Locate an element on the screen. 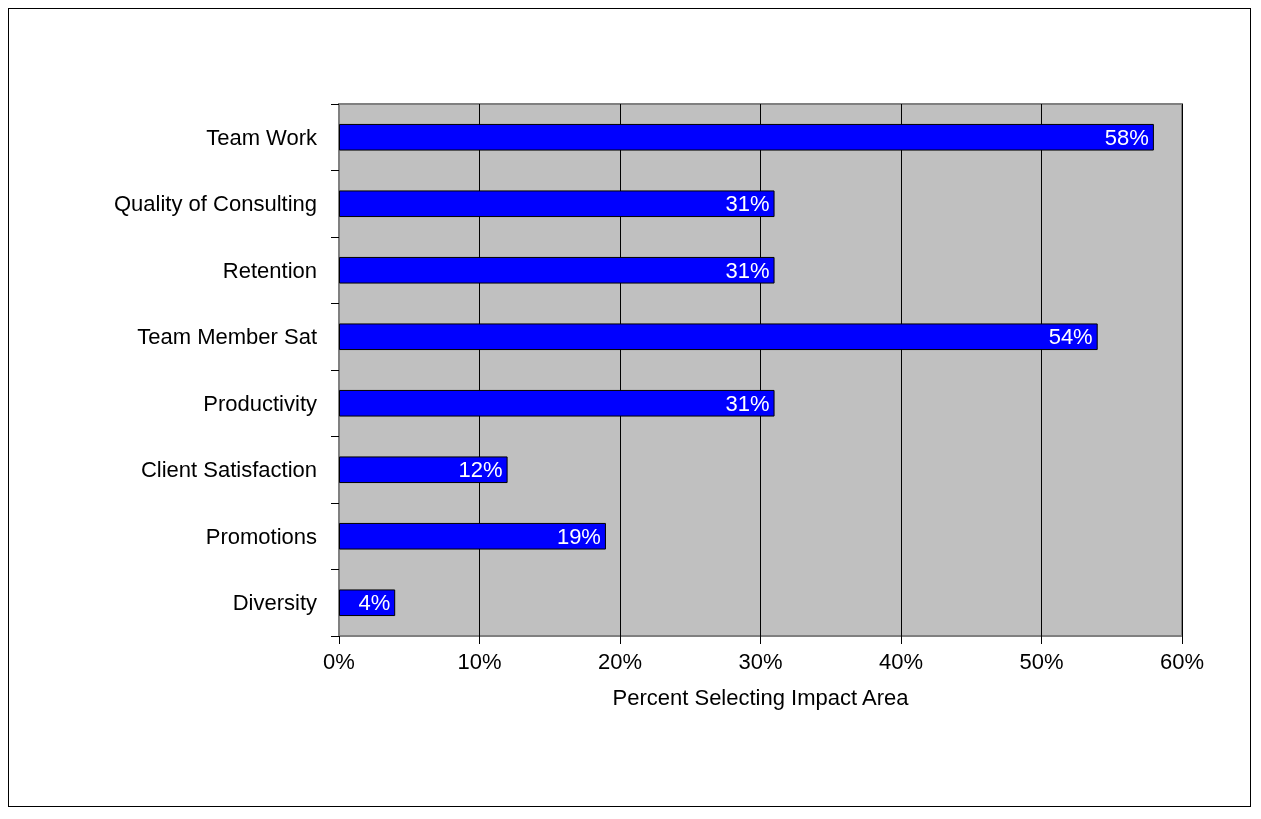 The image size is (1261, 819). x-tick-label: 30% is located at coordinates (760, 661).